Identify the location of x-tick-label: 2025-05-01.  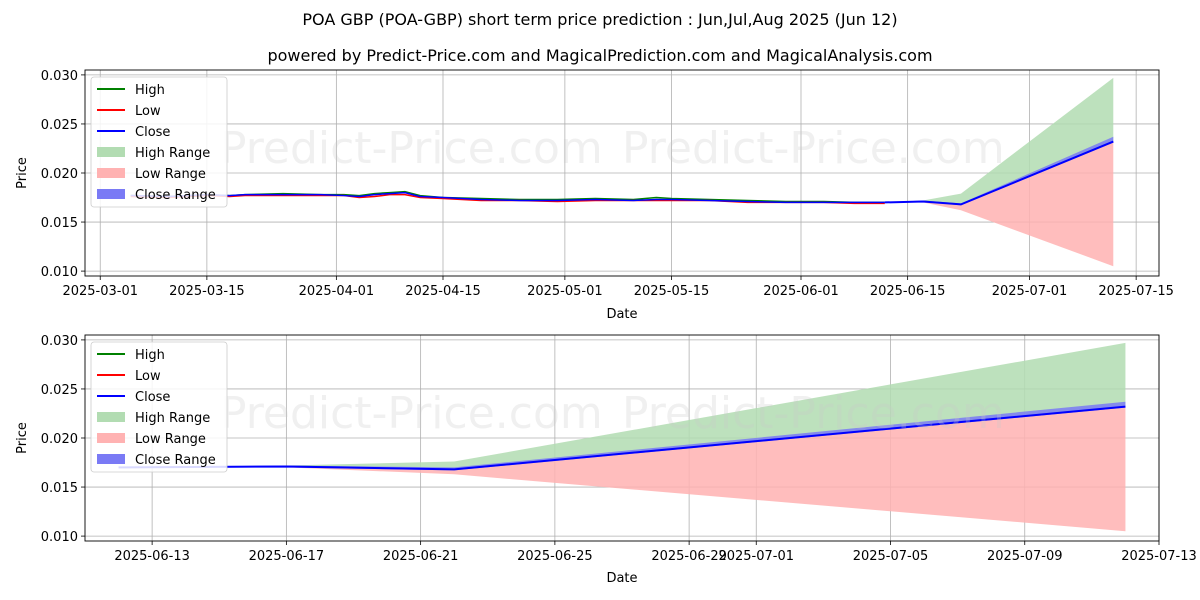
(565, 291).